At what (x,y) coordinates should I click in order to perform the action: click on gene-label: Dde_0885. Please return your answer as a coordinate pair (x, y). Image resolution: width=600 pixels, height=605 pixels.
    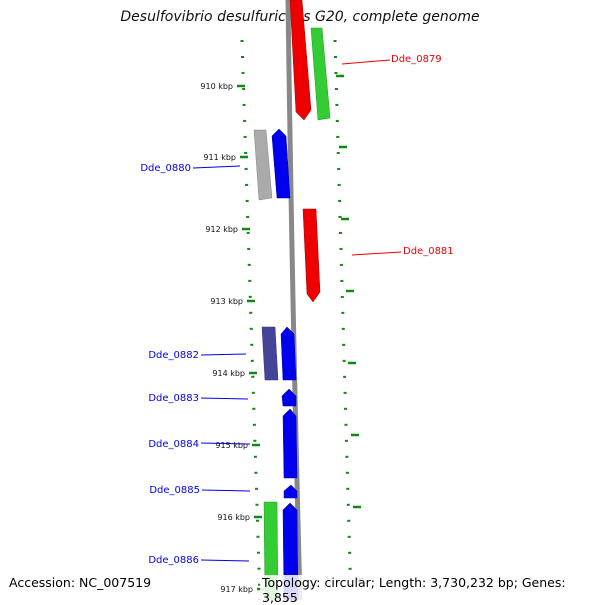
    Looking at the image, I should click on (174, 490).